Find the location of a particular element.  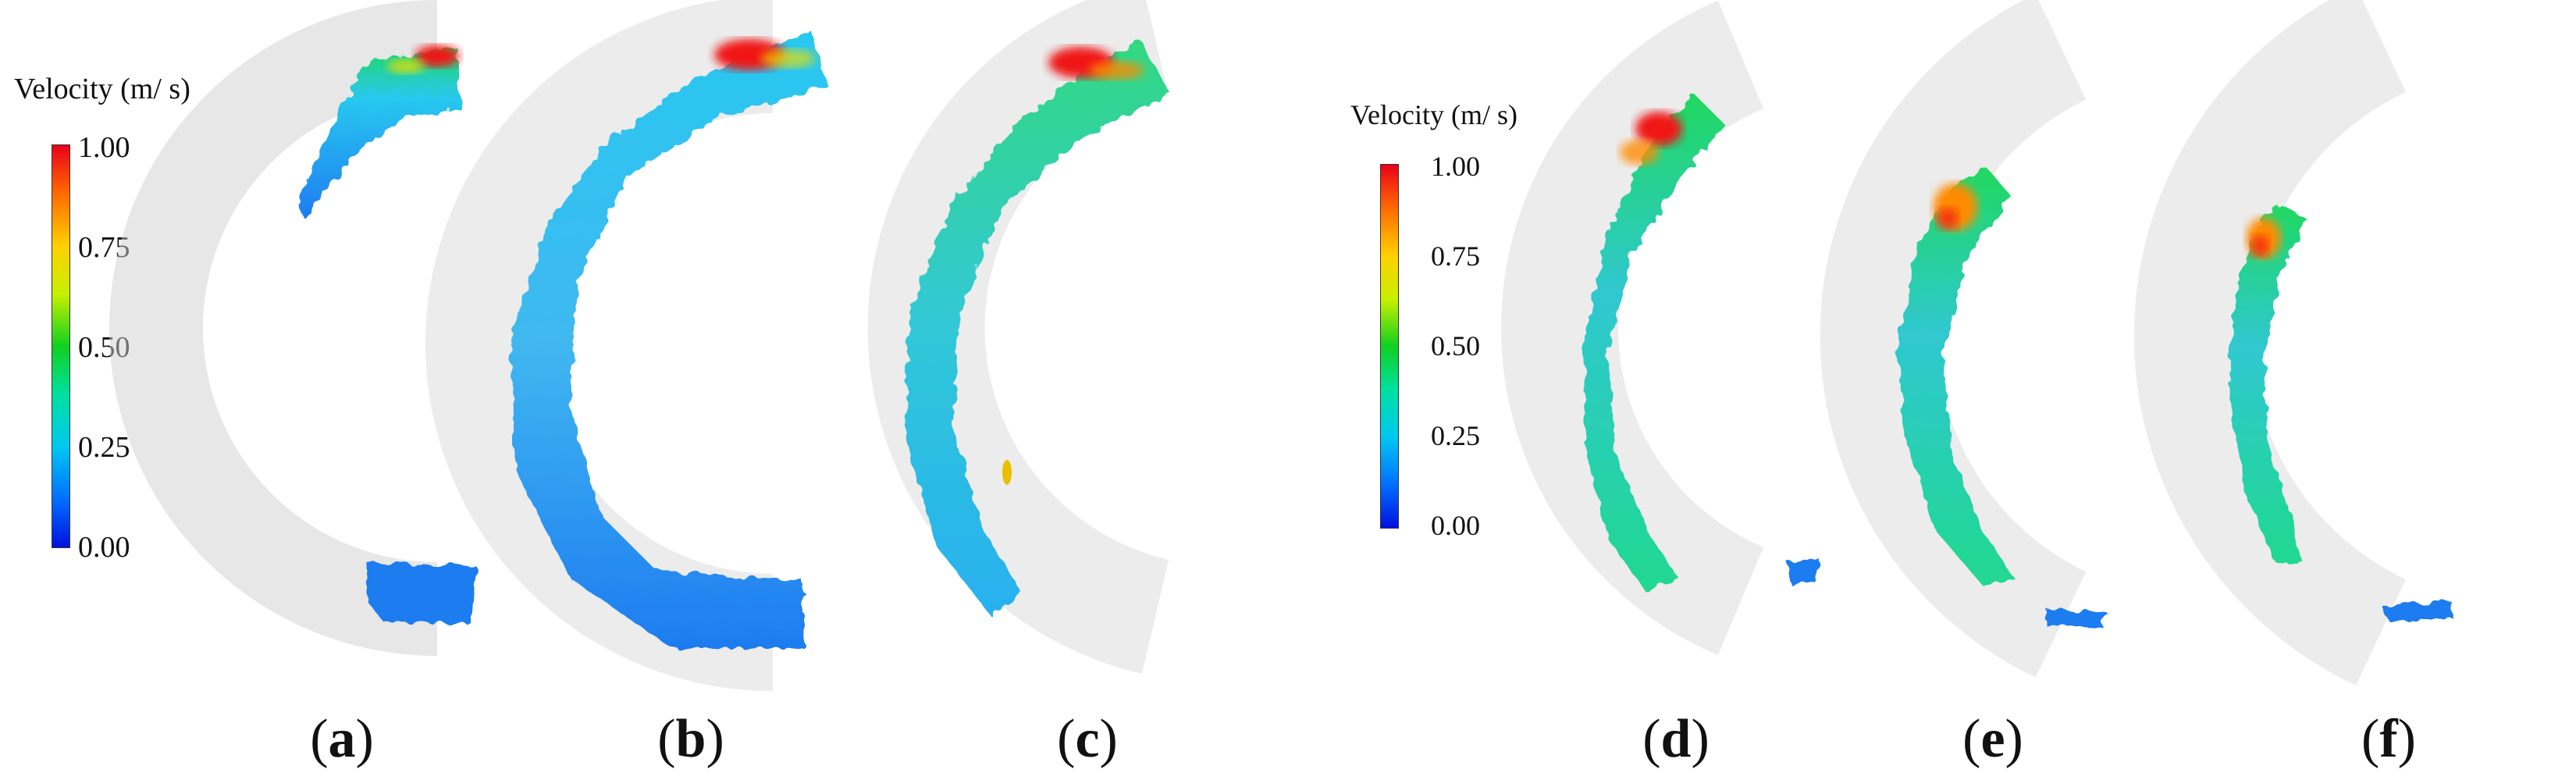

panel-label-a: (a) is located at coordinates (342, 739).